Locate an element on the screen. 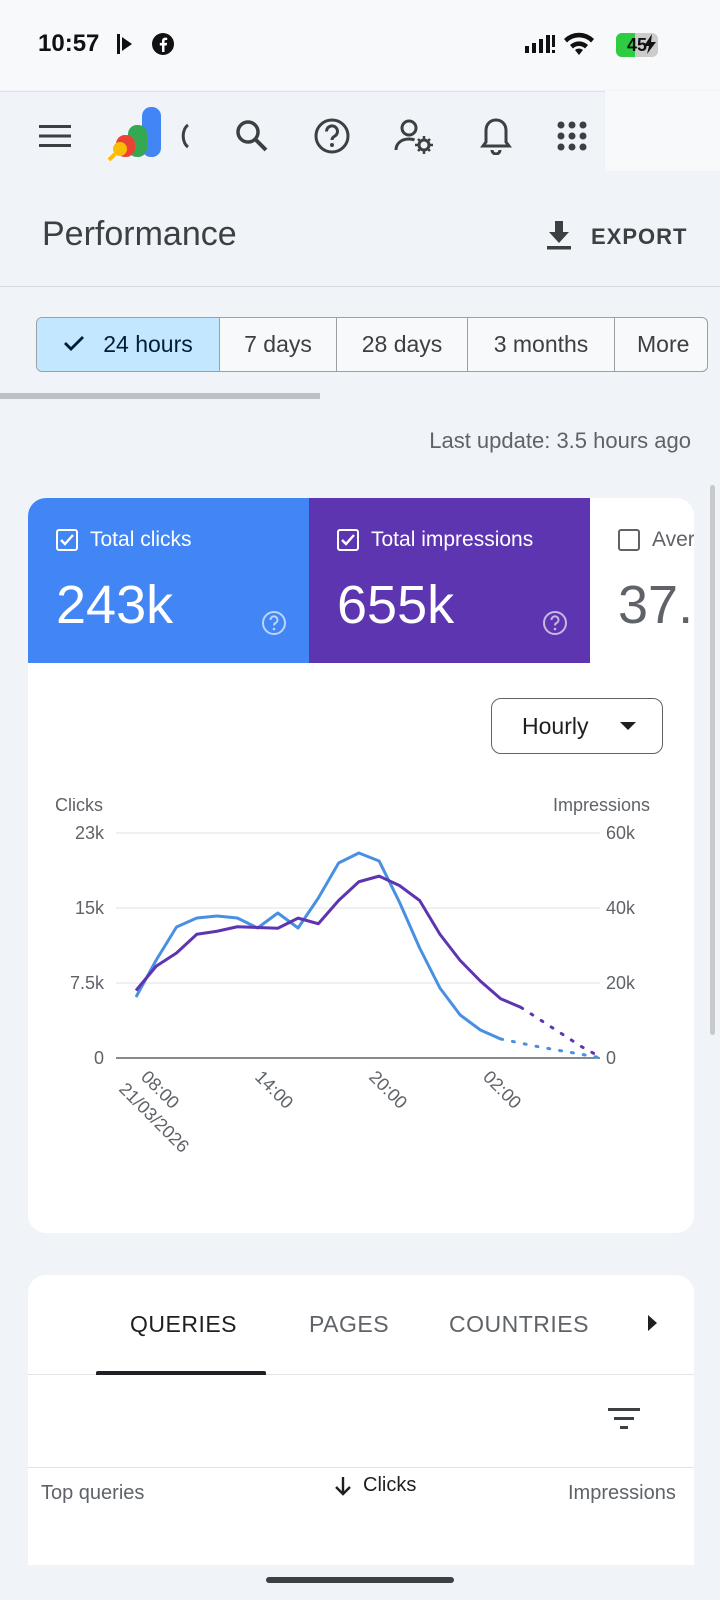 This screenshot has height=1600, width=720. title-row: Performance EXPORT is located at coordinates (360, 241).